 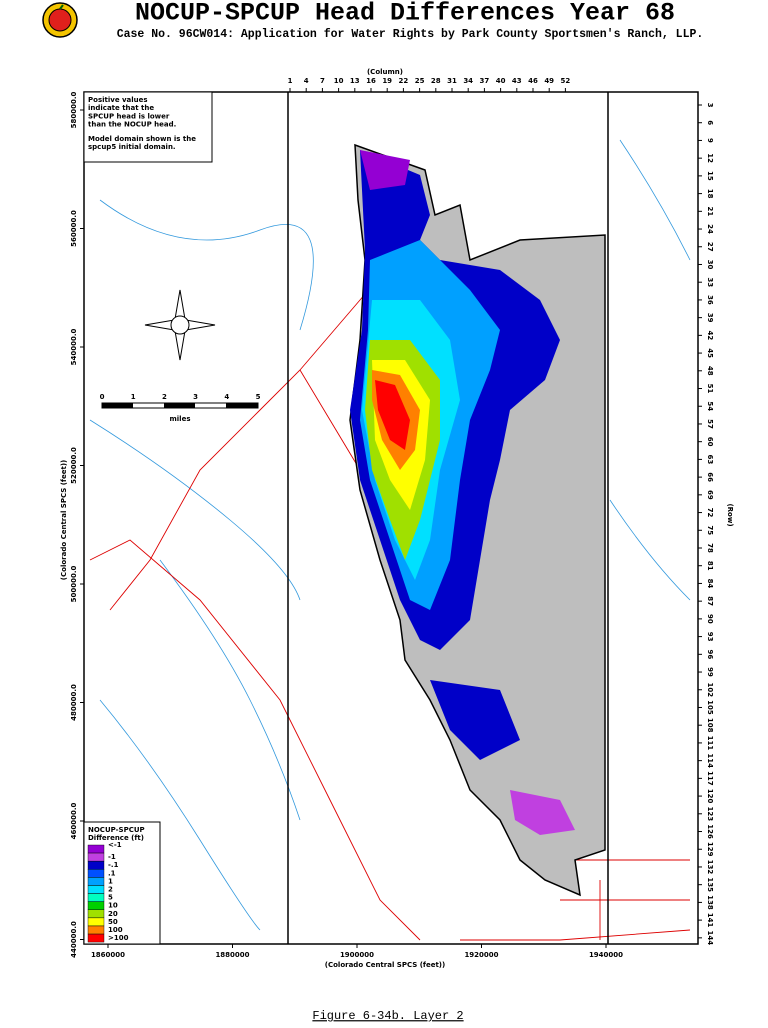 I want to click on column-tick-label: 16, so click(x=371, y=81).